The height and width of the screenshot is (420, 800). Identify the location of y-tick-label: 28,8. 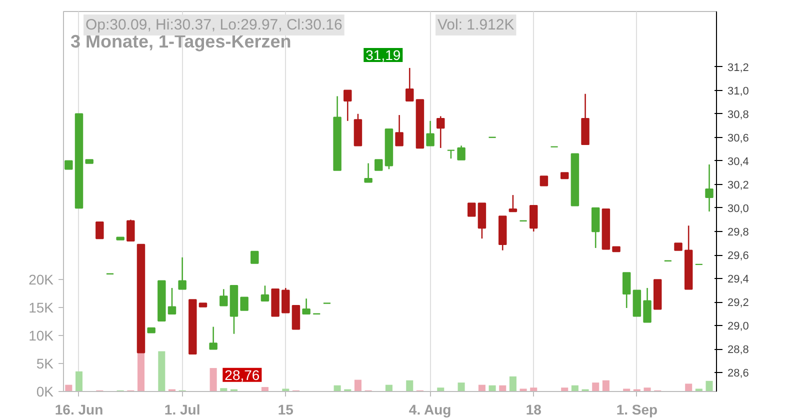
(738, 350).